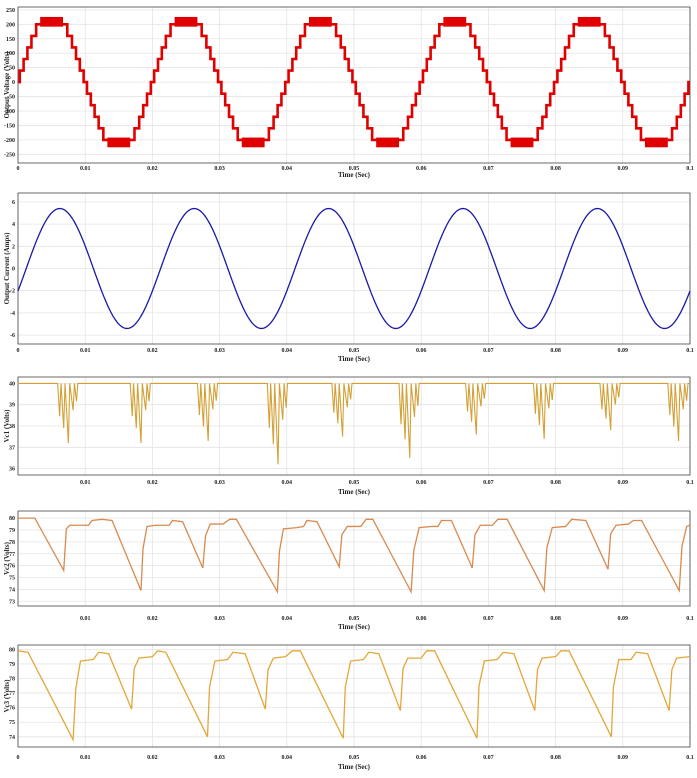 Image resolution: width=697 pixels, height=778 pixels. What do you see at coordinates (12, 314) in the screenshot?
I see `y-tick-label: -4` at bounding box center [12, 314].